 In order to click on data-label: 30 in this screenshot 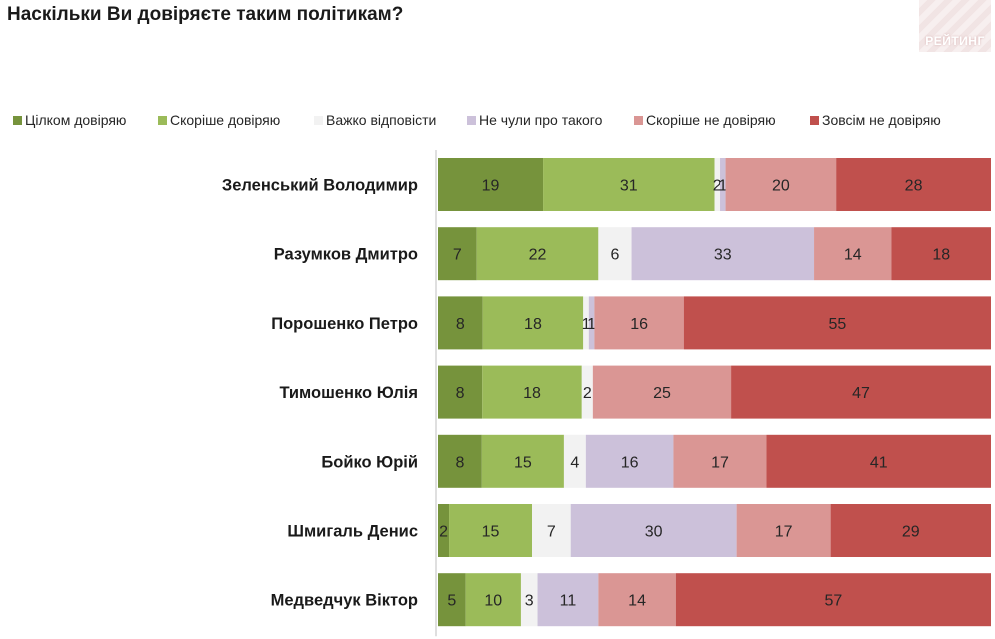, I will do `click(654, 532)`.